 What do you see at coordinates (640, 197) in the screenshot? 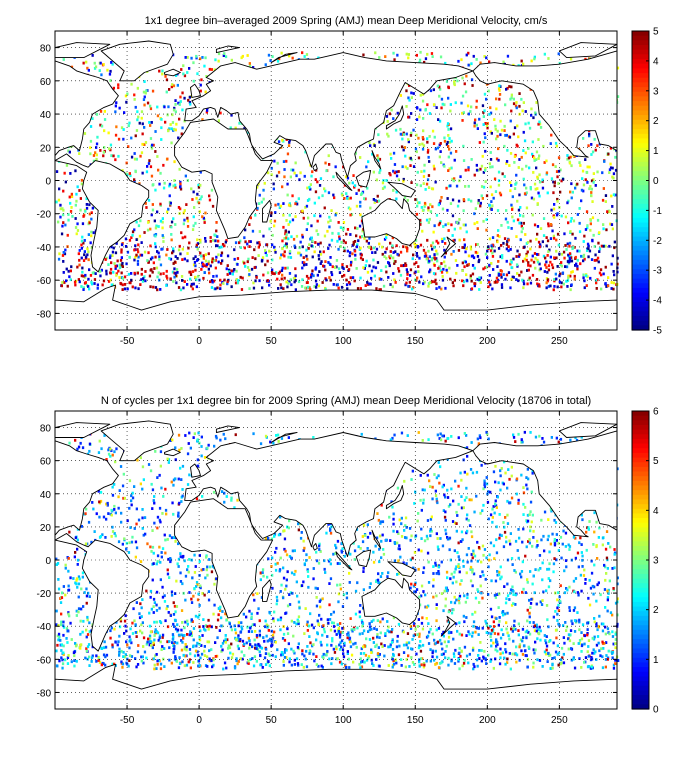
I see `colorbar-swatch` at bounding box center [640, 197].